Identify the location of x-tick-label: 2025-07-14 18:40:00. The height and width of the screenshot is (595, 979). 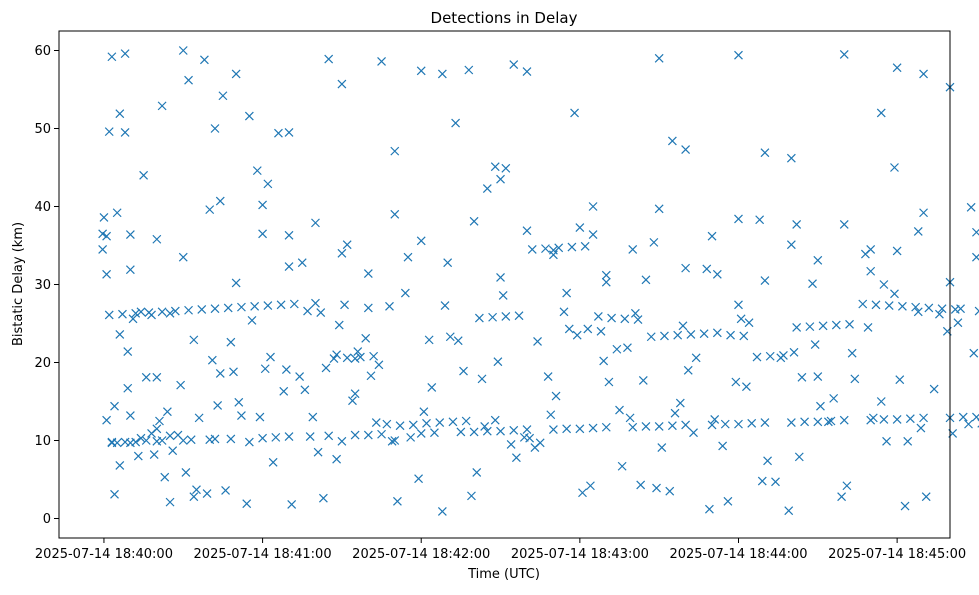
(104, 554).